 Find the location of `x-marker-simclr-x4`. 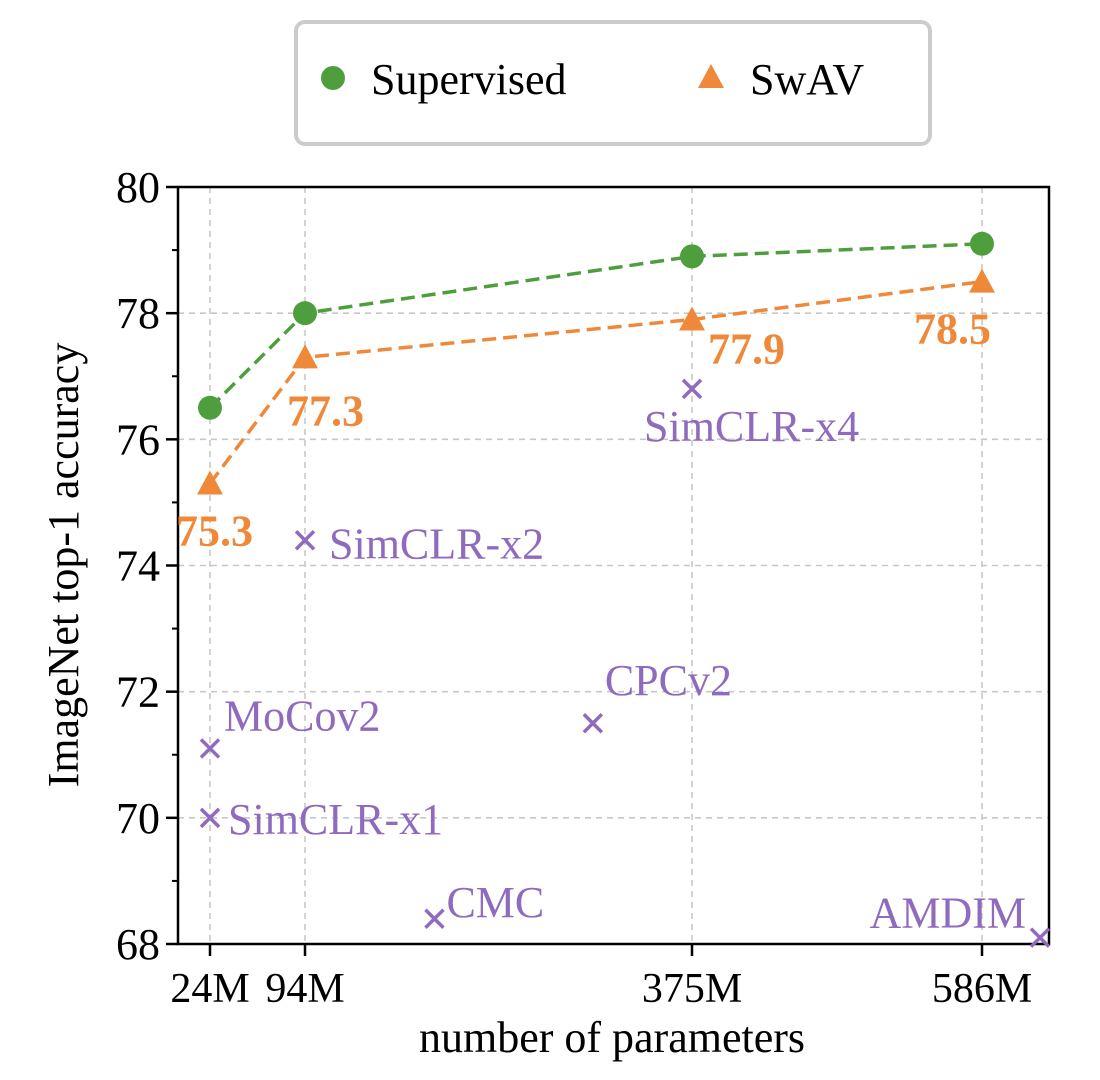

x-marker-simclr-x4 is located at coordinates (692, 389).